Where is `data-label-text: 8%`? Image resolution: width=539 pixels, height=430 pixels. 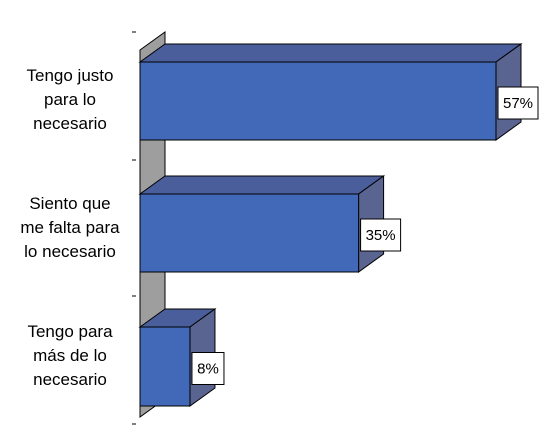 data-label-text: 8% is located at coordinates (208, 369).